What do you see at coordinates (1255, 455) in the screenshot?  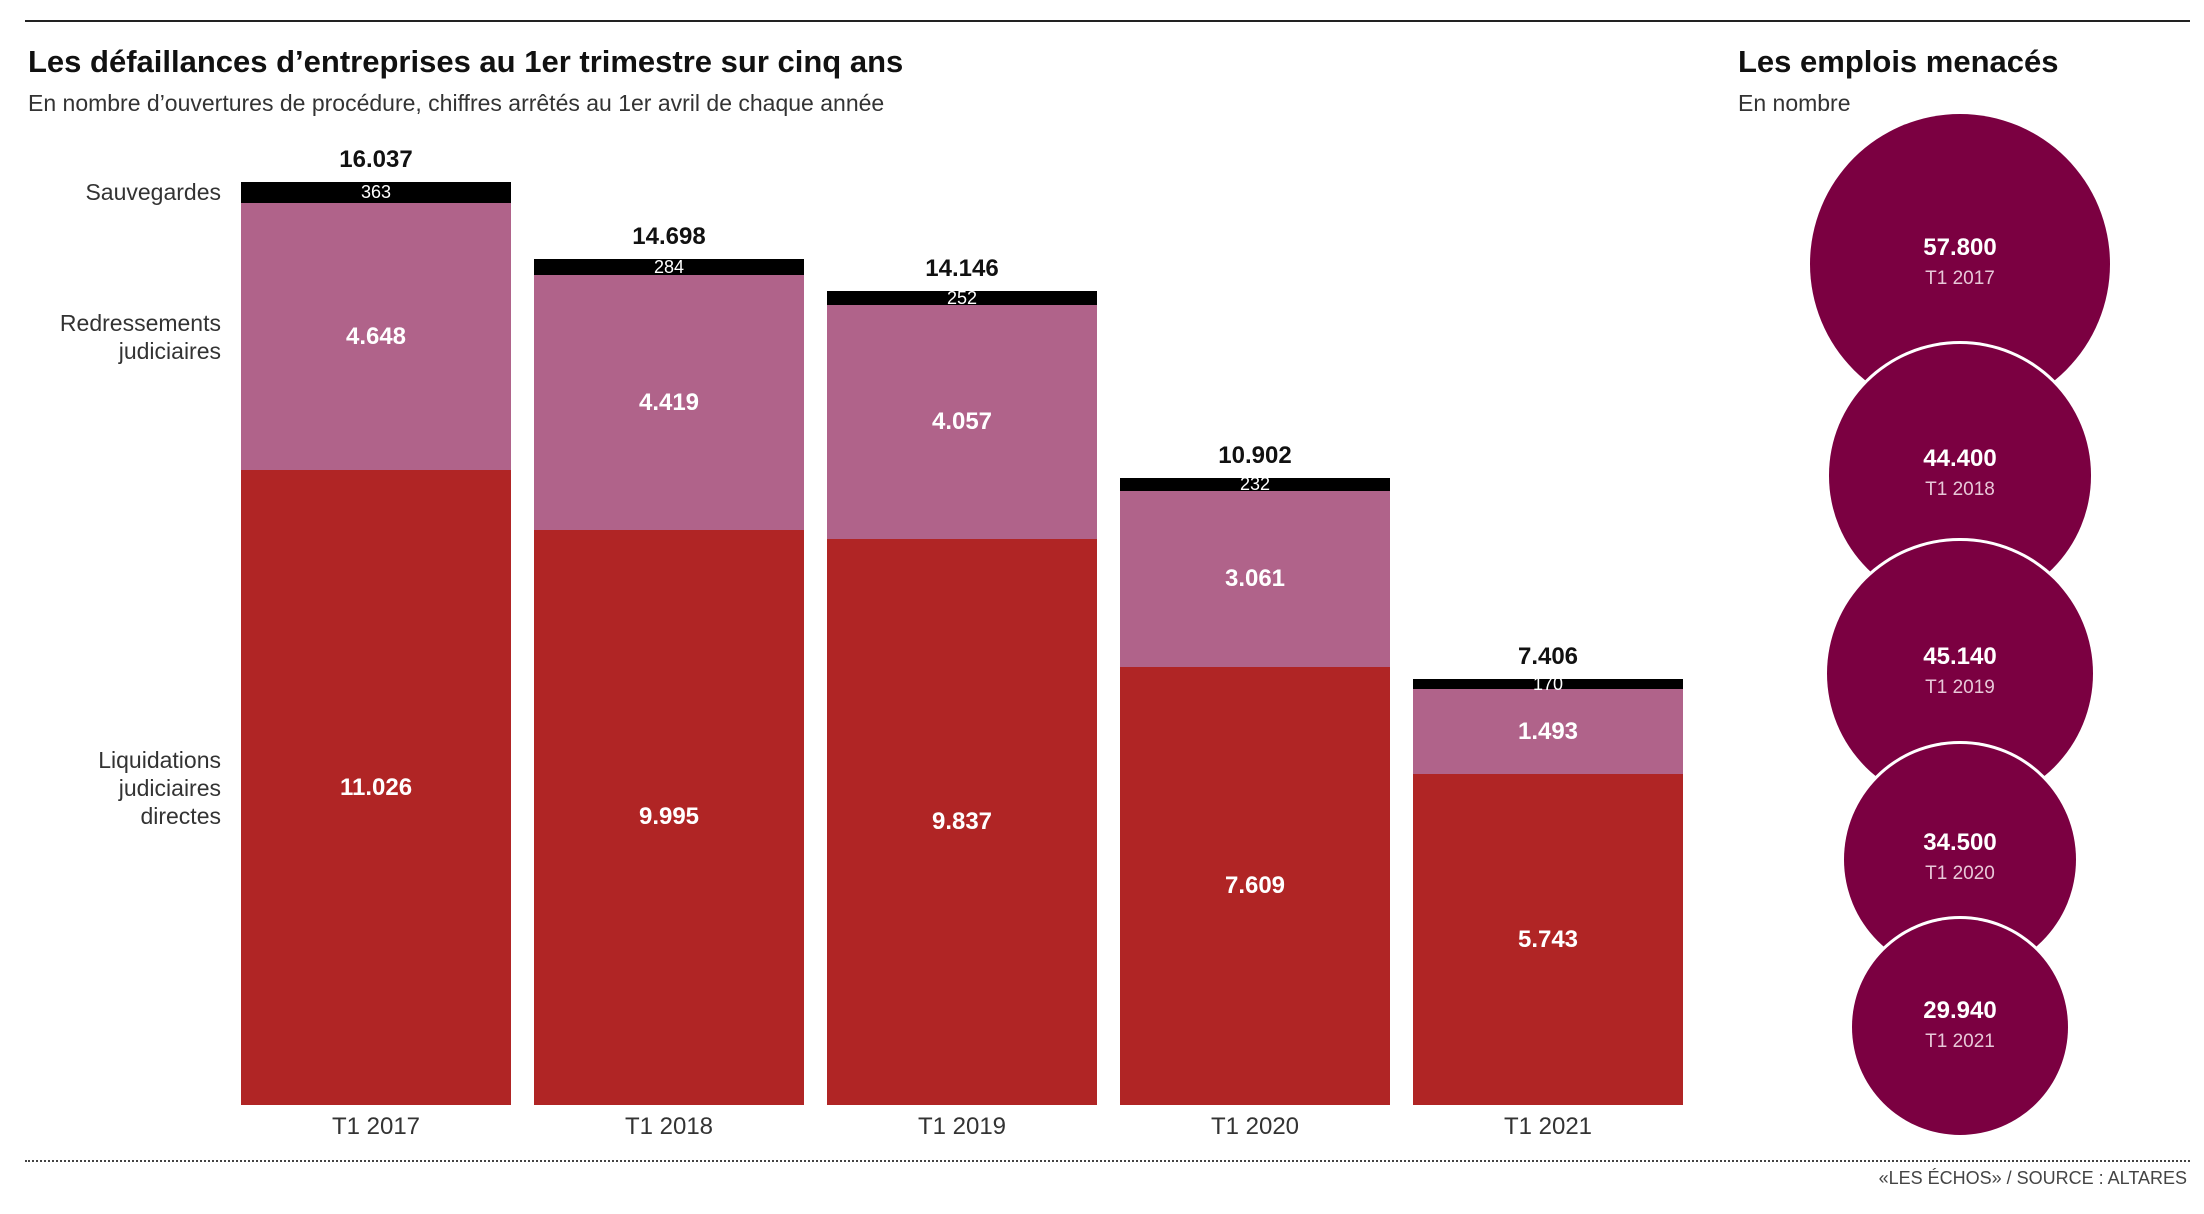 I see `total-label: 10.902` at bounding box center [1255, 455].